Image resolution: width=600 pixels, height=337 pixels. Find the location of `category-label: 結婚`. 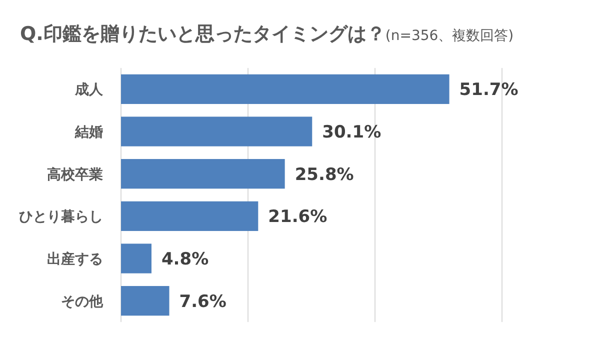

category-label: 結婚 is located at coordinates (89, 132).